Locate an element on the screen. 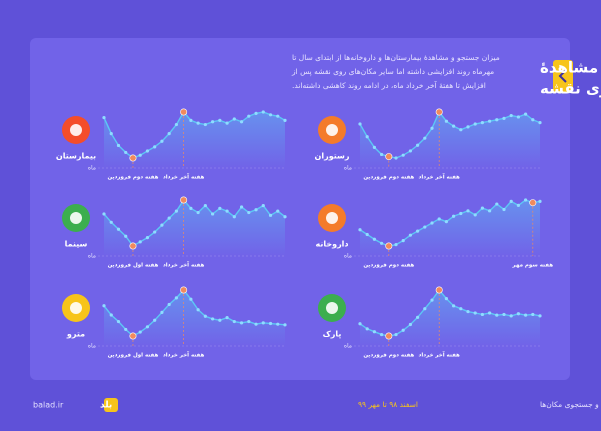  chart-label: بیمارستان is located at coordinates (76, 156).